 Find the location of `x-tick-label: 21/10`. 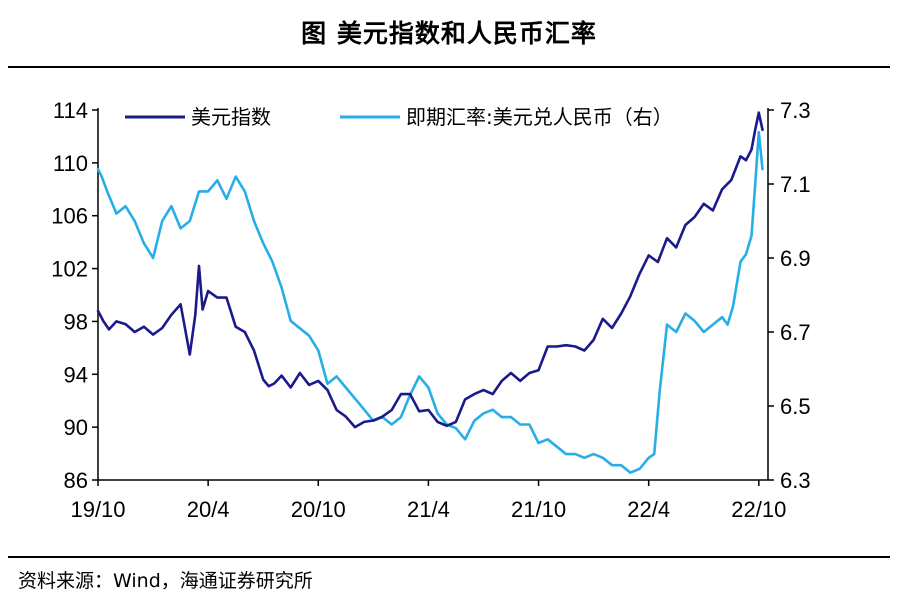

x-tick-label: 21/10 is located at coordinates (538, 509).